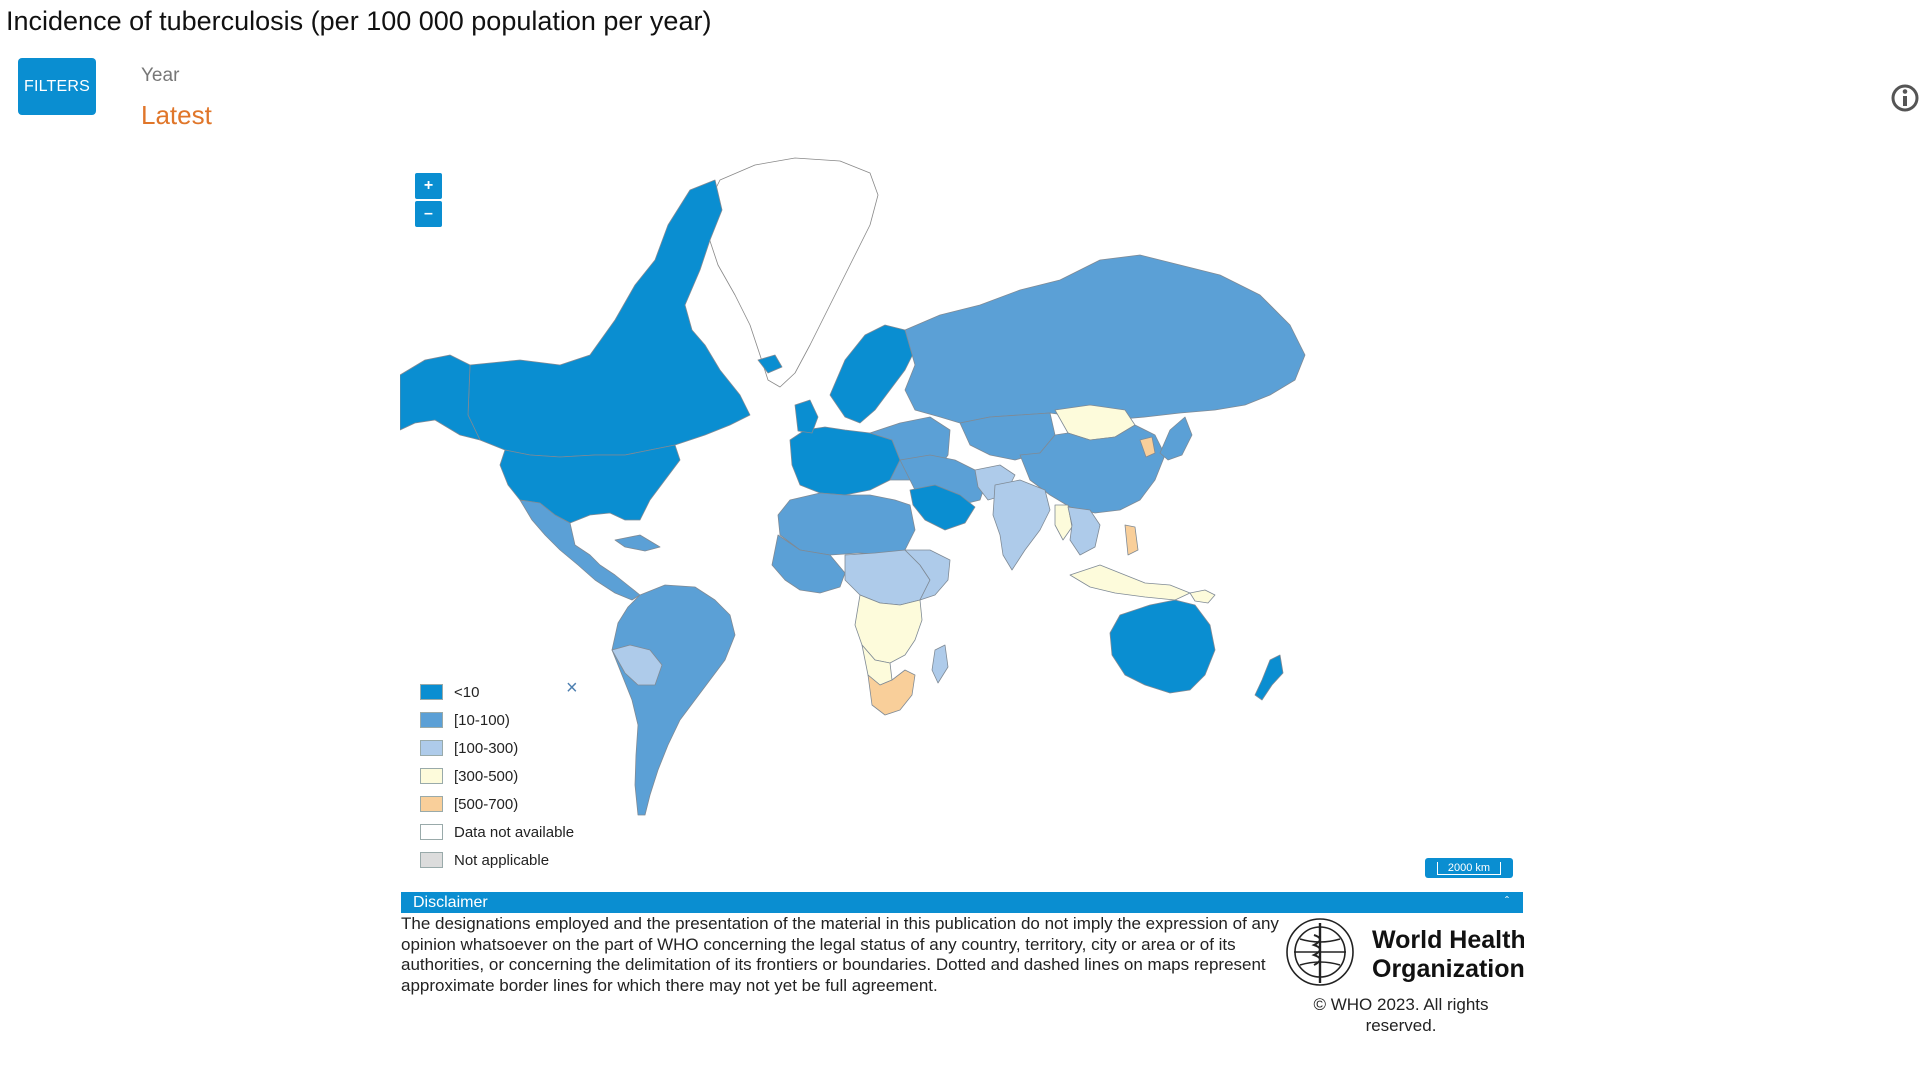 The width and height of the screenshot is (1920, 1080). Describe the element at coordinates (580, 550) in the screenshot. I see `region-mexico` at that location.